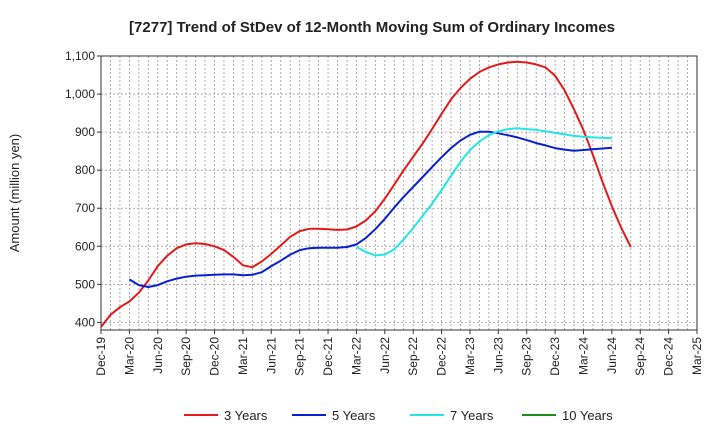 The image size is (720, 440). What do you see at coordinates (129, 356) in the screenshot?
I see `x-tick-label: Mar-20` at bounding box center [129, 356].